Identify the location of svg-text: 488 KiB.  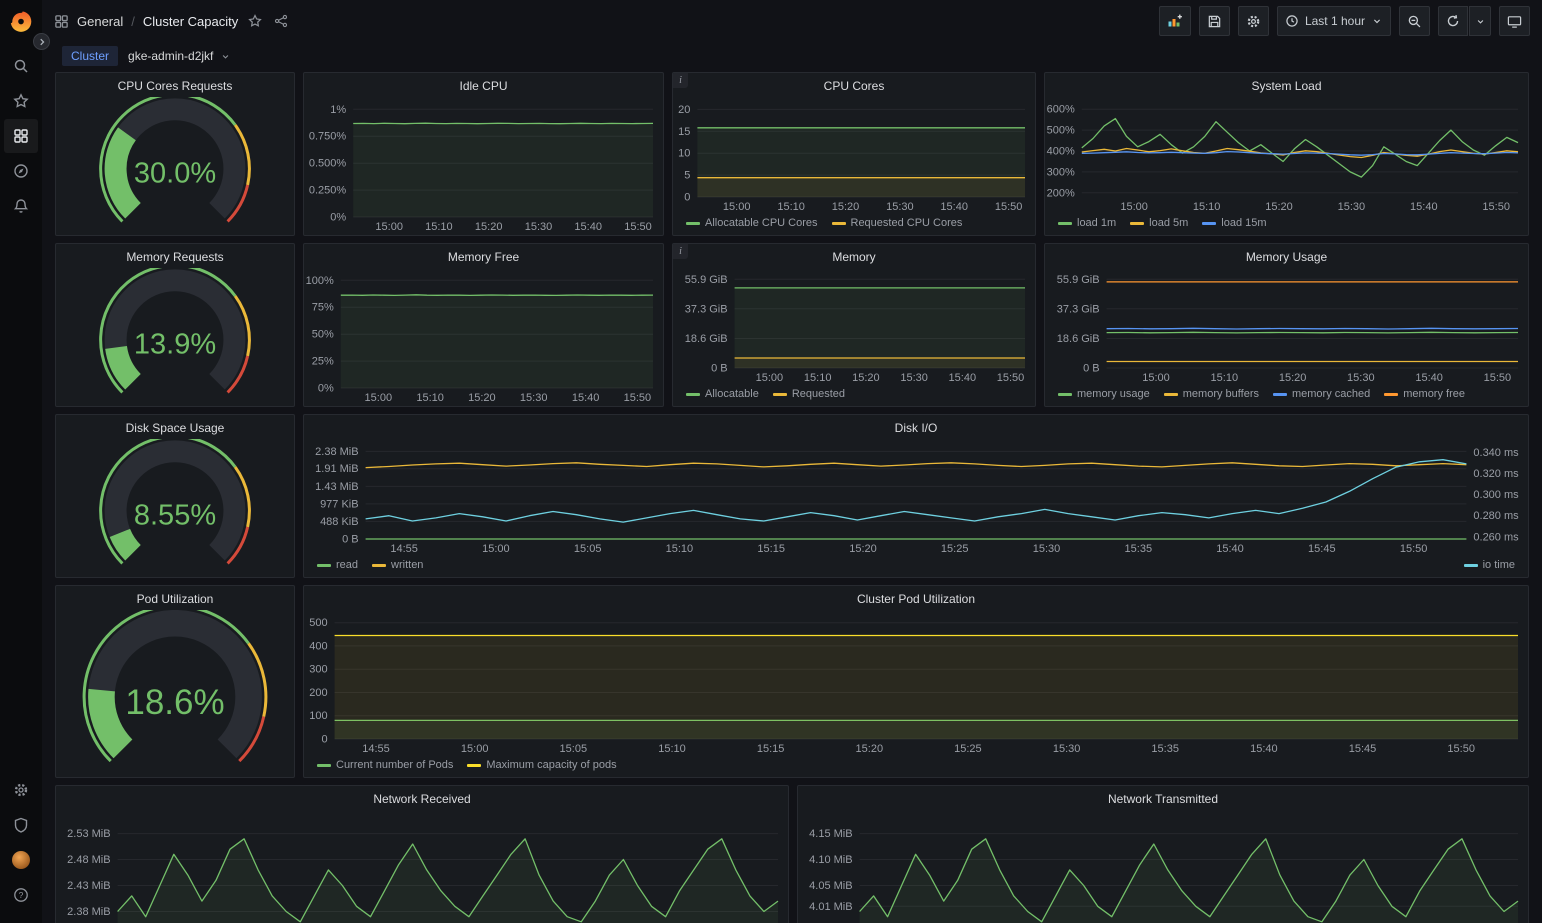
(339, 522).